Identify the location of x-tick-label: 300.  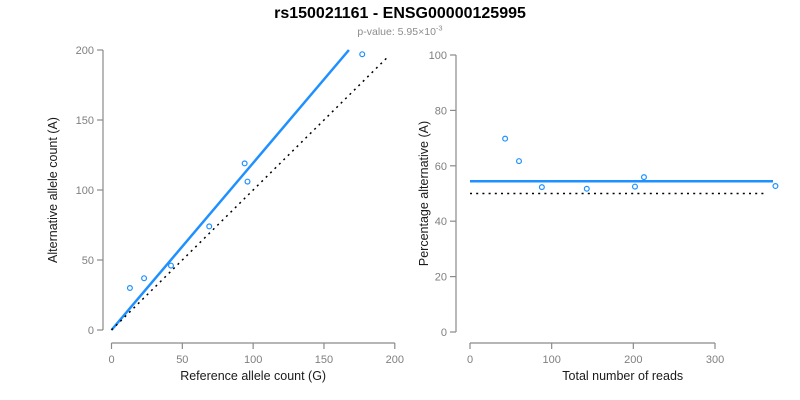
(715, 360).